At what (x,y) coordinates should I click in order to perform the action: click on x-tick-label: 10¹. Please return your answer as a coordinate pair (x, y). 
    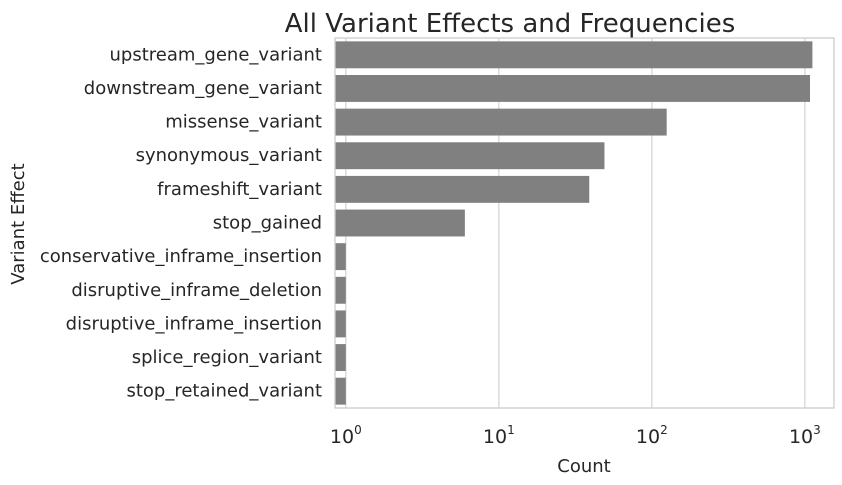
    Looking at the image, I should click on (499, 435).